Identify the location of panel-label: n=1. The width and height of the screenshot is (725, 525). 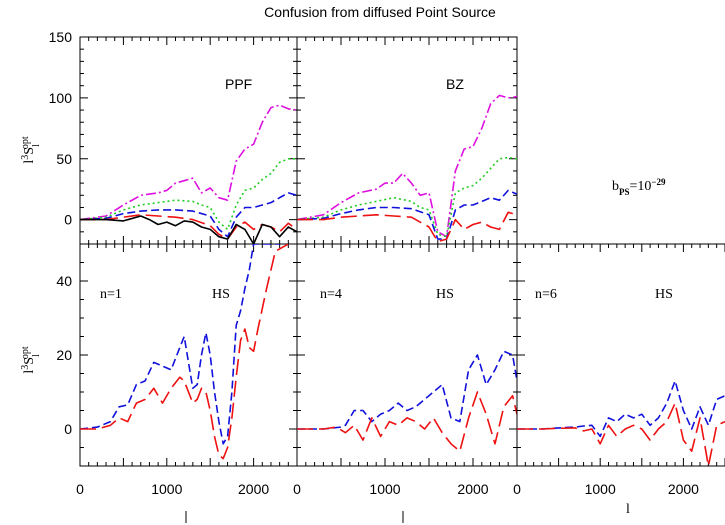
(111, 294).